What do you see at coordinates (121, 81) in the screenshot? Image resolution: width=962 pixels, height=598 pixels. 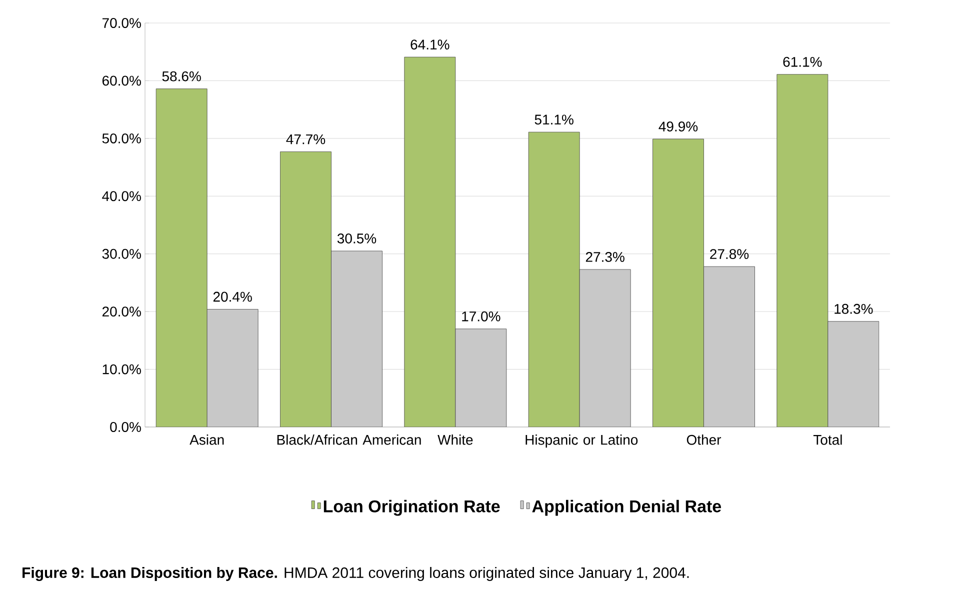 I see `y-tick-label: 60.0%` at bounding box center [121, 81].